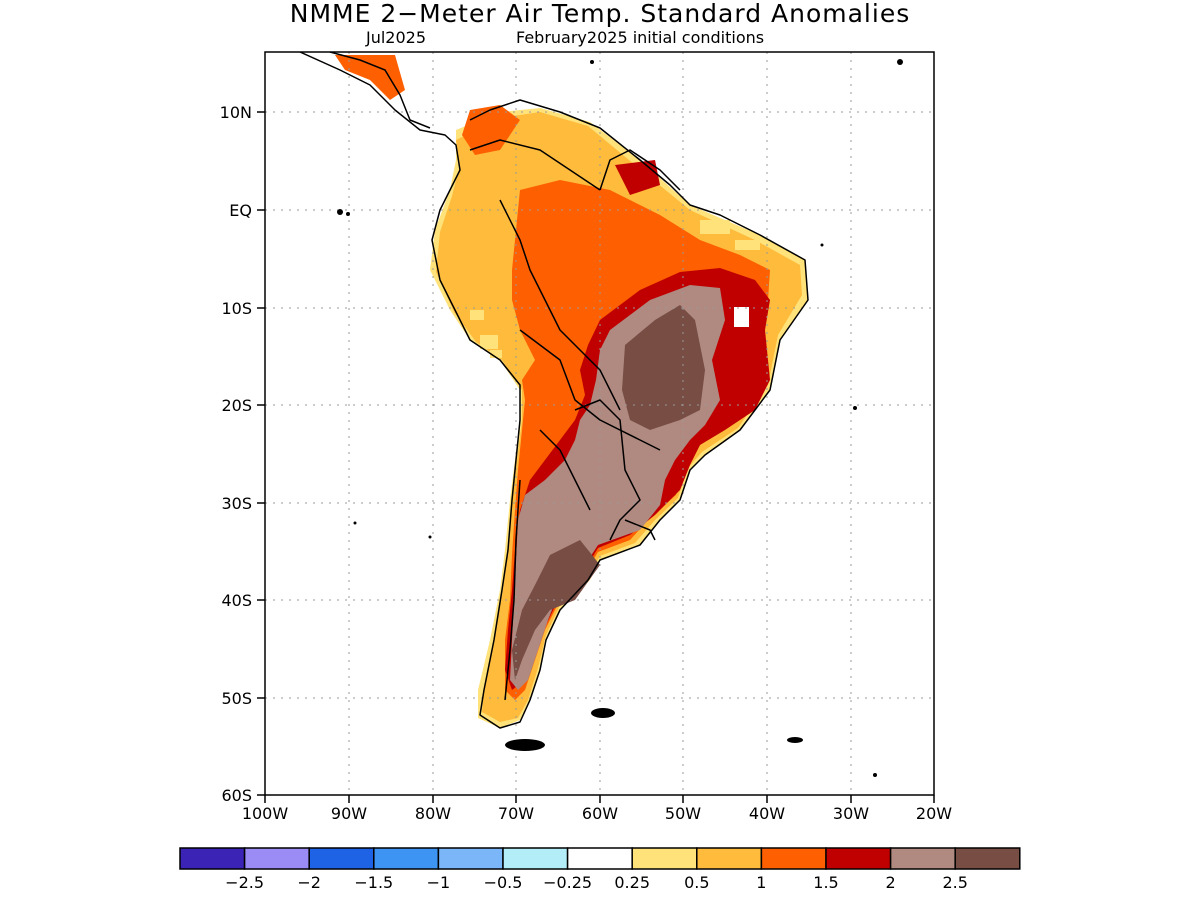 The height and width of the screenshot is (900, 1200). I want to click on lat-labels: 10N EQ 10S 20S 30S 40S 50S 60S, so click(236, 454).